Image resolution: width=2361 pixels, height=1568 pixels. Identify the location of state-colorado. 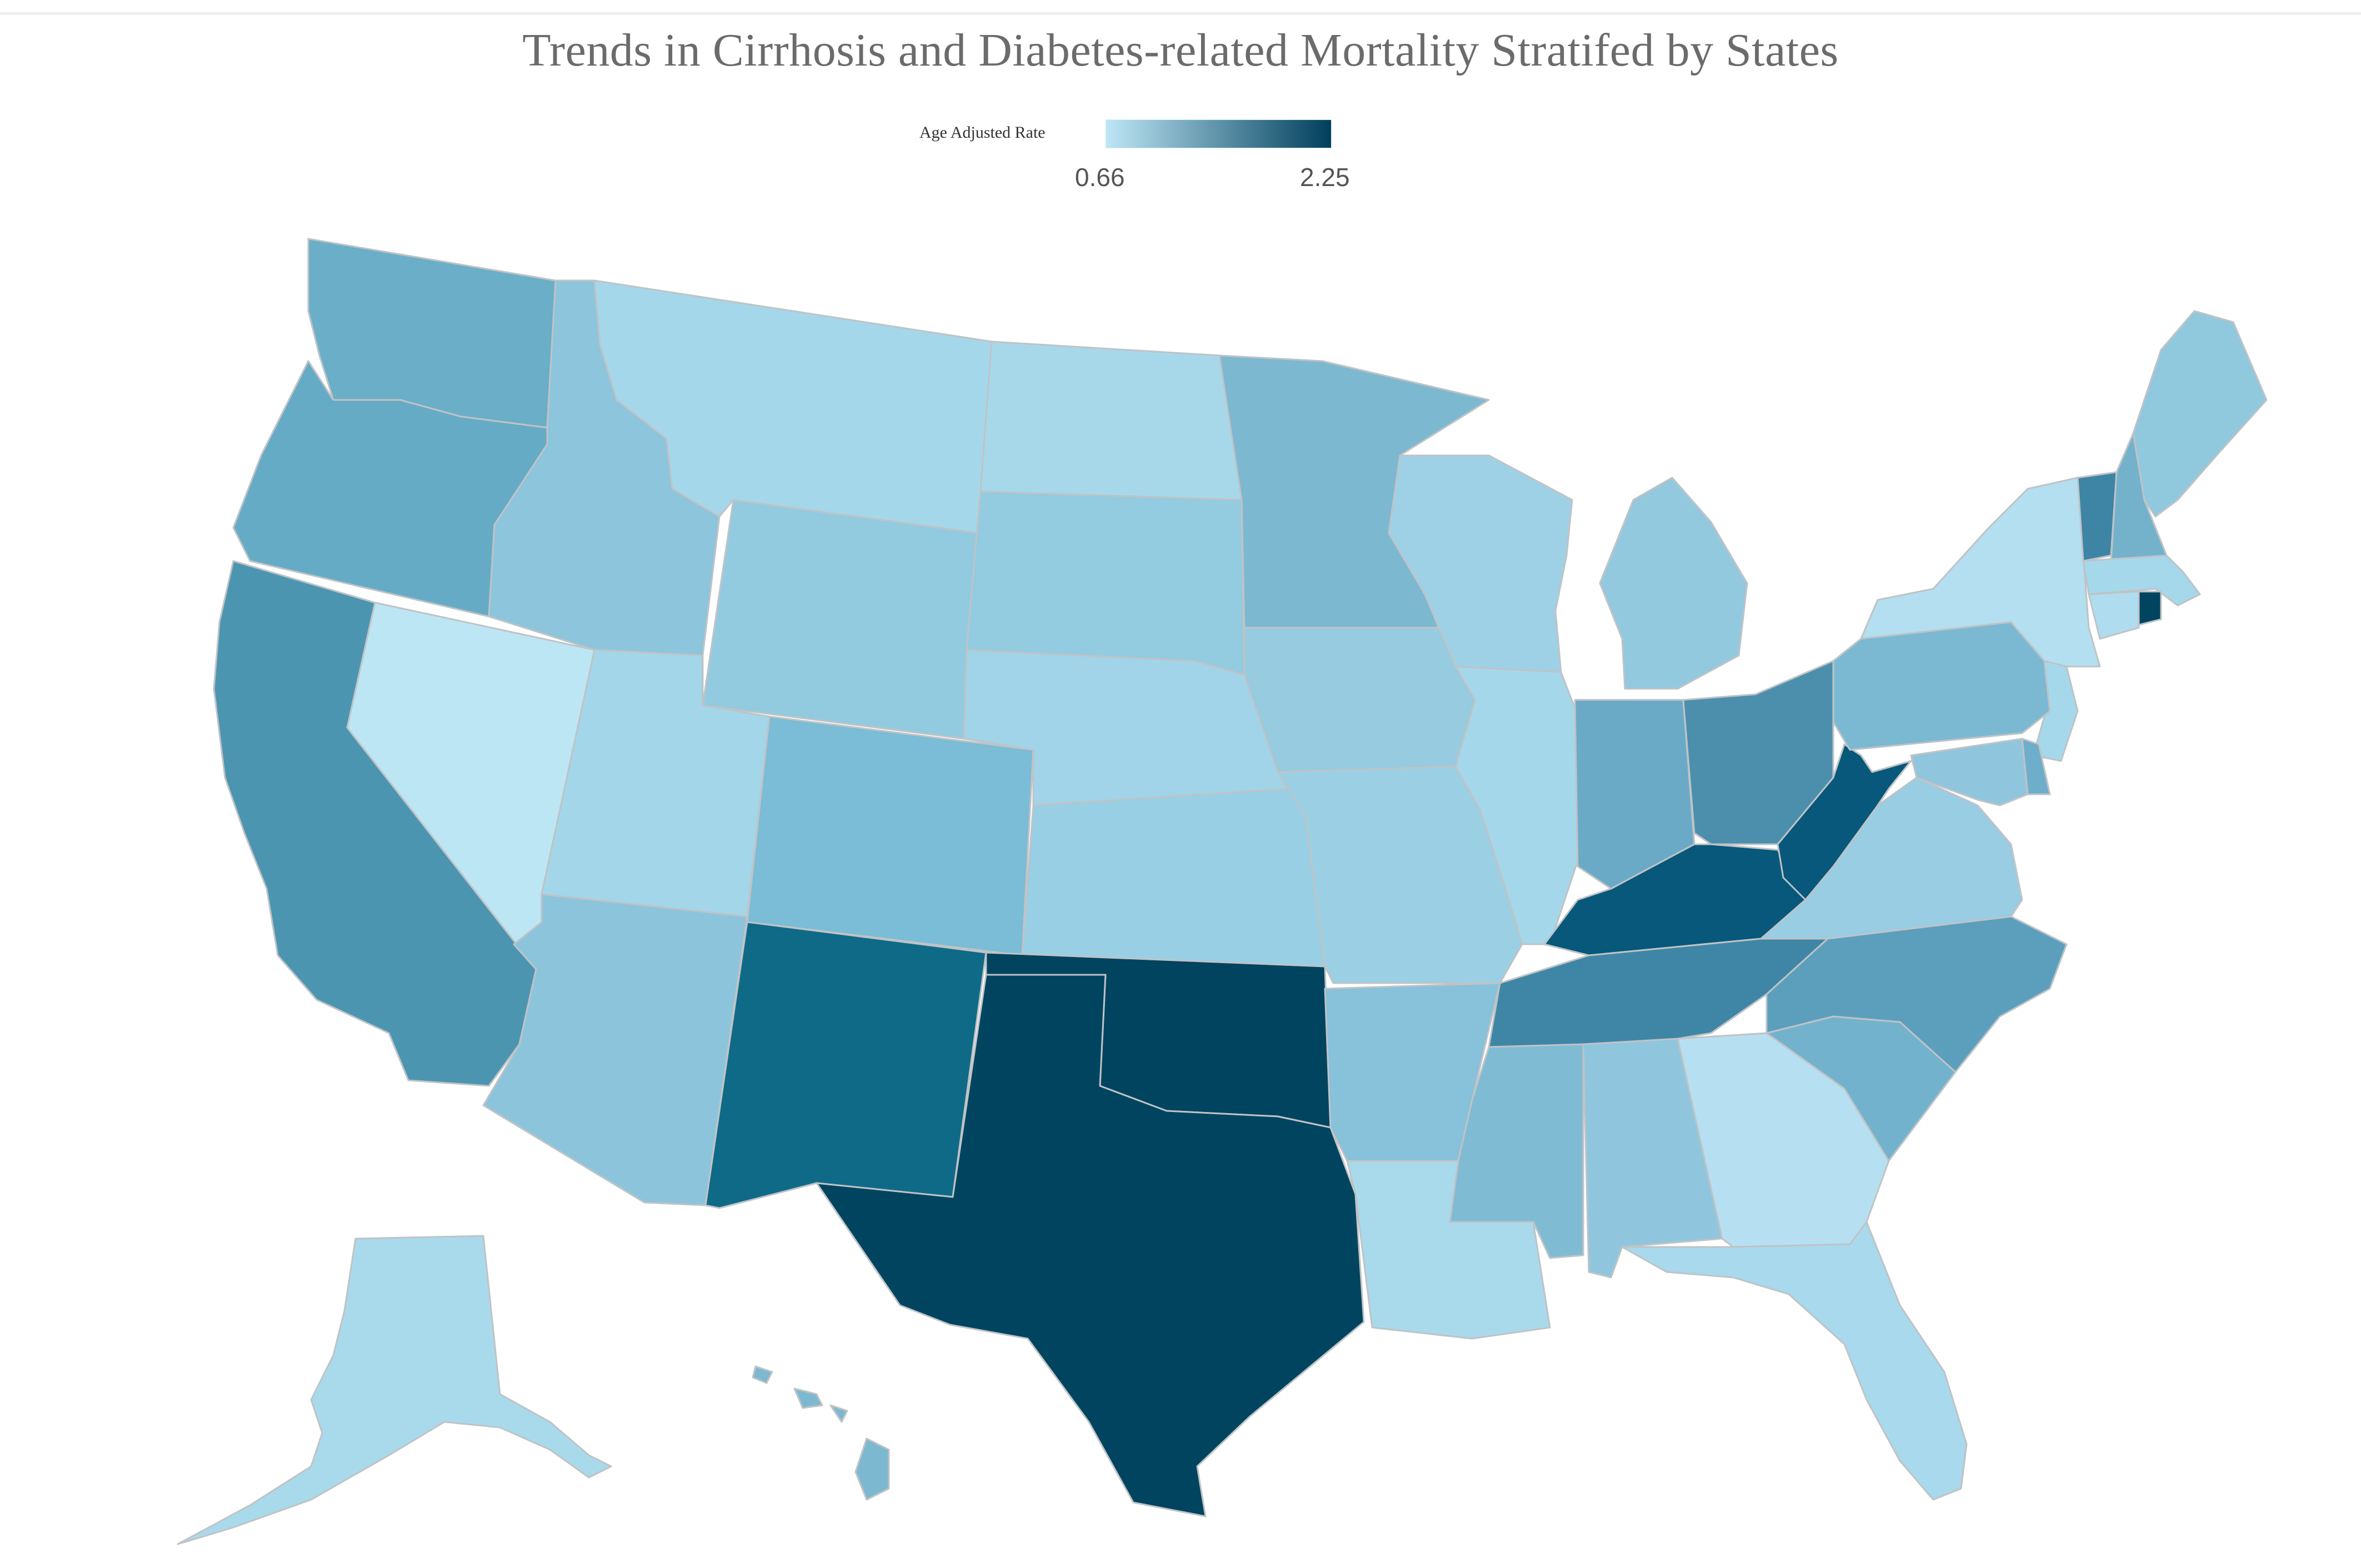
(890, 836).